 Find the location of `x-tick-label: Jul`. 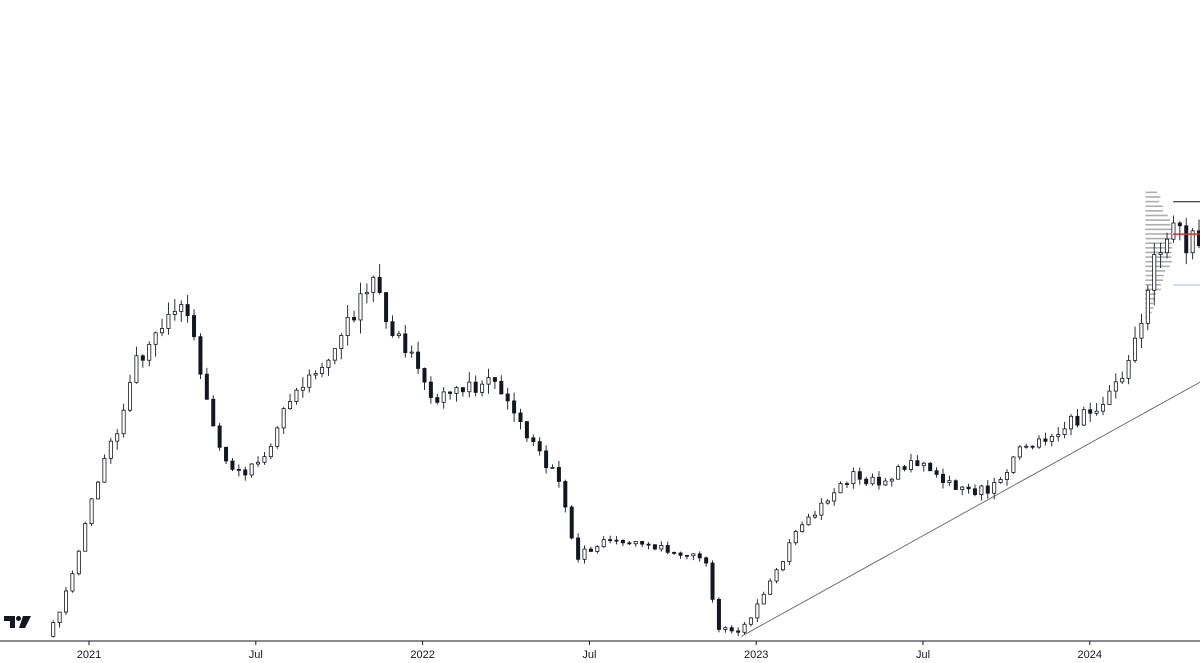

x-tick-label: Jul is located at coordinates (256, 655).